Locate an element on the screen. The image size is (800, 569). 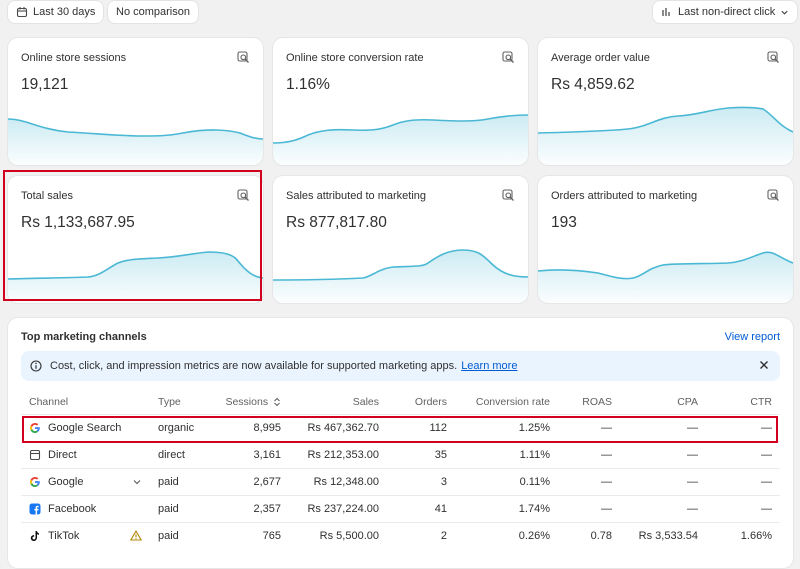
column-header-cpa: CPA is located at coordinates (687, 401).